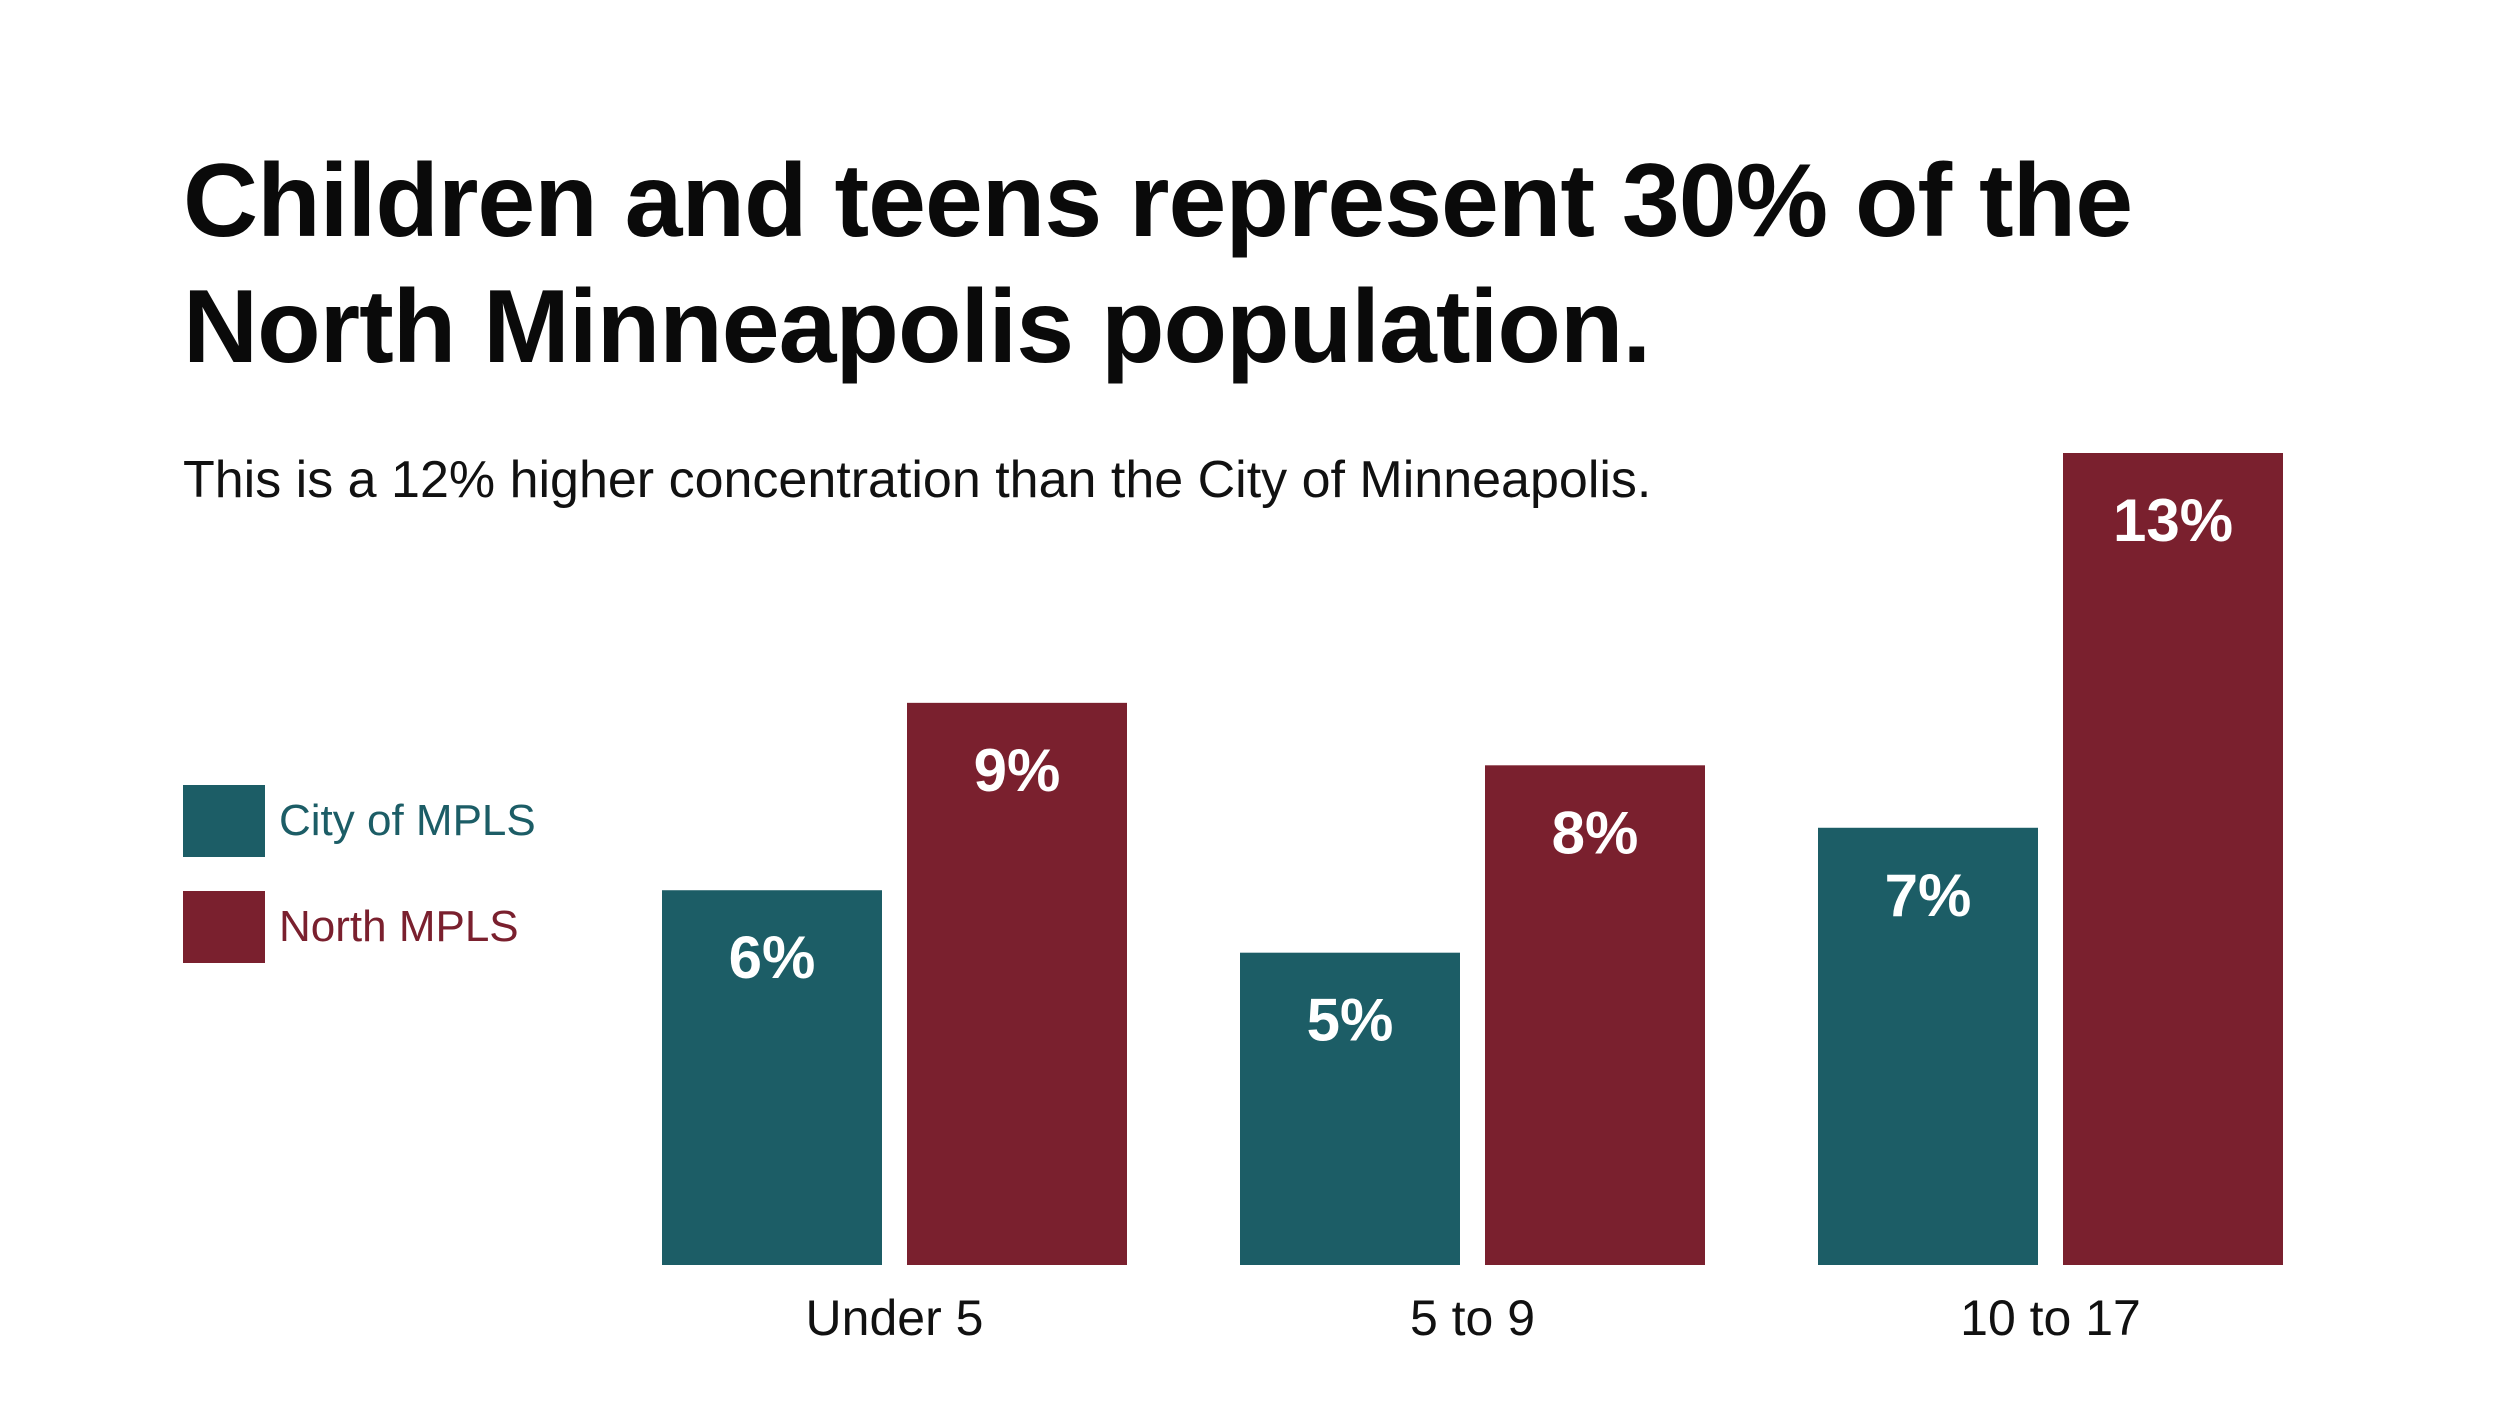 The height and width of the screenshot is (1406, 2500). I want to click on data-label-north-mpls-10-to-17: 13%, so click(2173, 520).